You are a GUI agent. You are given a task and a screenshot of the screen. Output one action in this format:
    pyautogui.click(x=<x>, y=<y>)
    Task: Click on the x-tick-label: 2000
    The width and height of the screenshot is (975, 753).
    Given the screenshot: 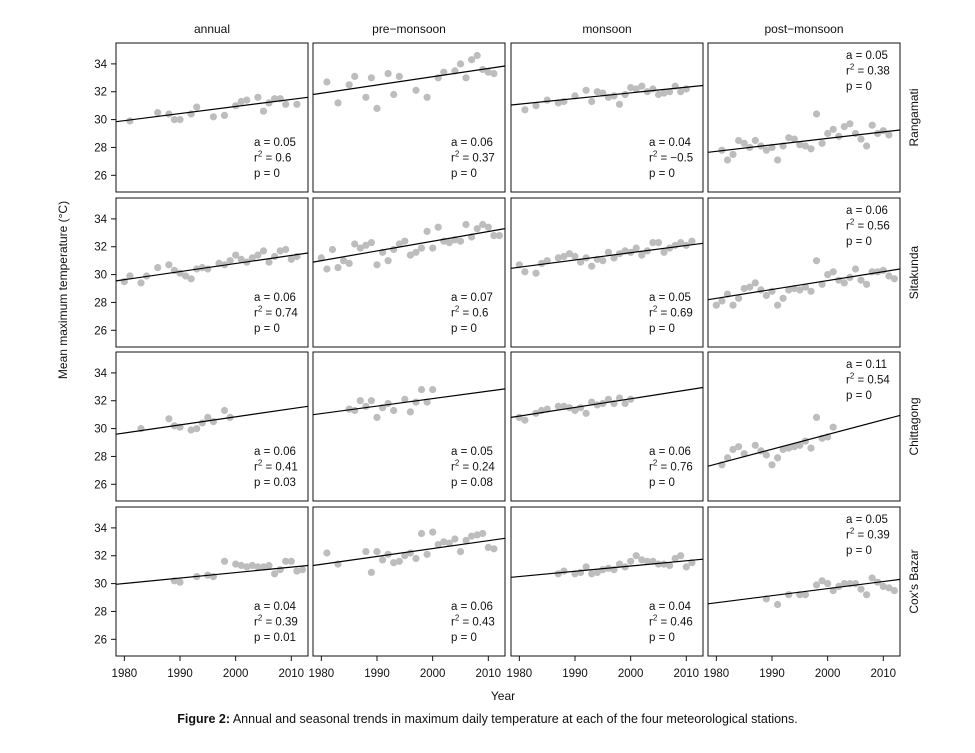 What is the action you would take?
    pyautogui.click(x=236, y=674)
    